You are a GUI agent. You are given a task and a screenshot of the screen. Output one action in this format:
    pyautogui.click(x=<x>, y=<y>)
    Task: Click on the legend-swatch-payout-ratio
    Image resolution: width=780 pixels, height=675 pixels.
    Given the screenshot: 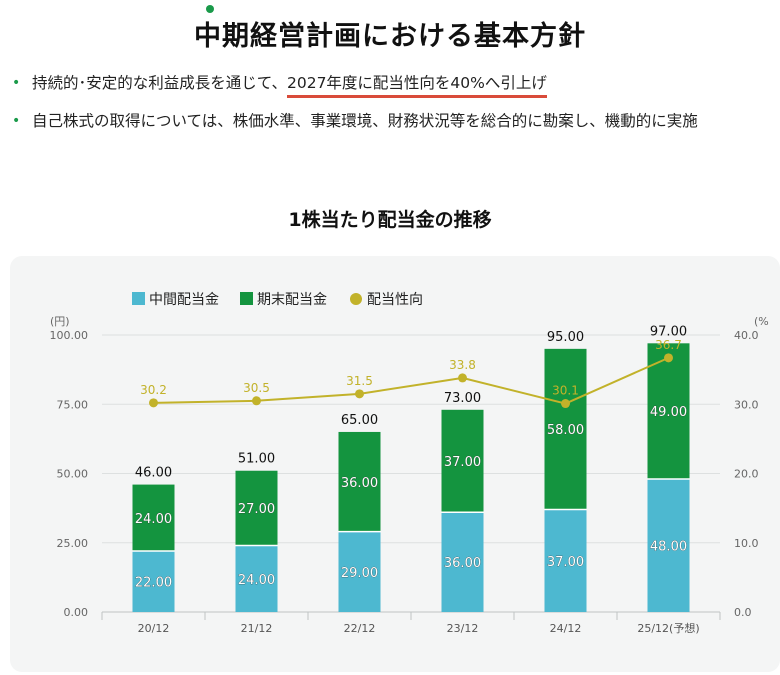 What is the action you would take?
    pyautogui.click(x=356, y=299)
    